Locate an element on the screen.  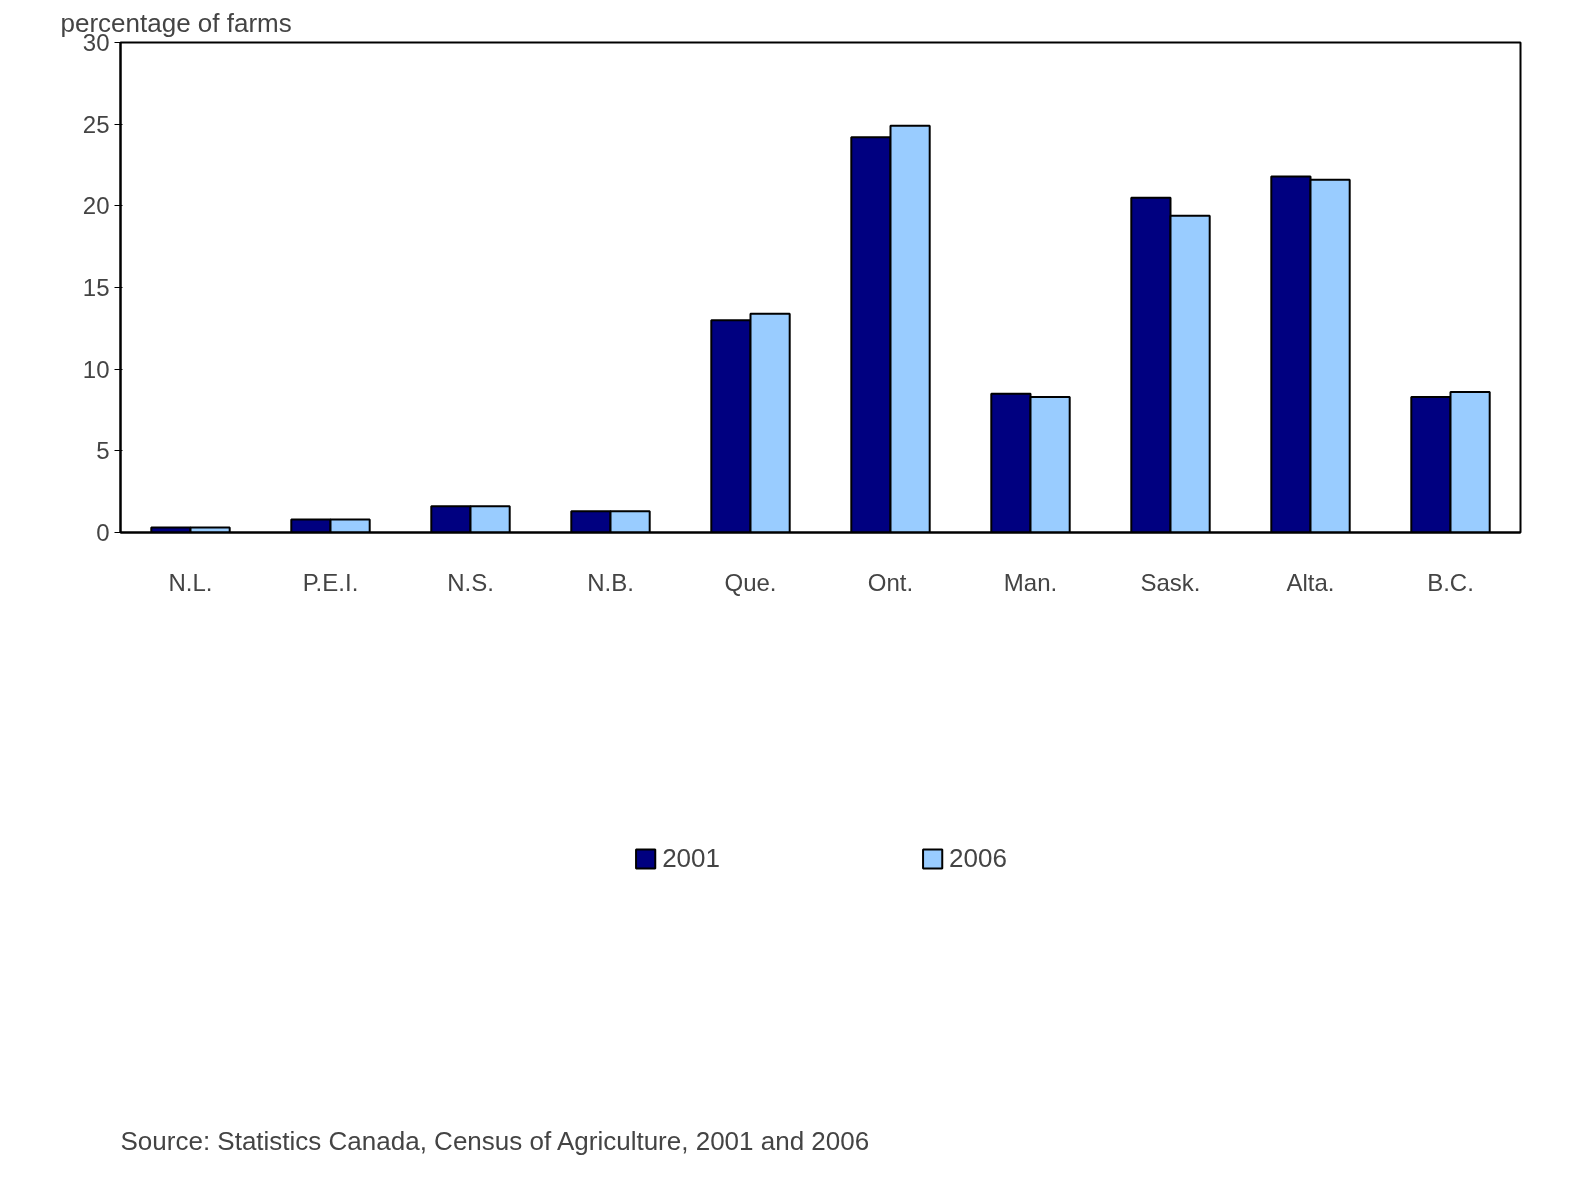
x-tick-label: Ont. is located at coordinates (890, 582).